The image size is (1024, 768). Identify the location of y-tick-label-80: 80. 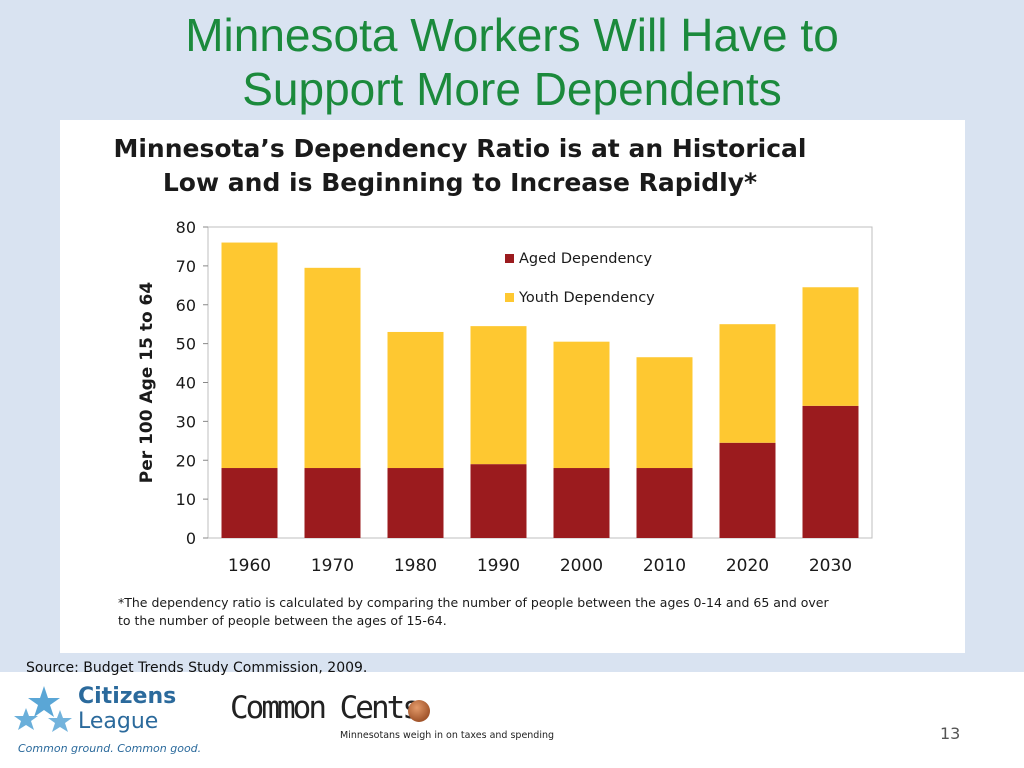
(186, 227).